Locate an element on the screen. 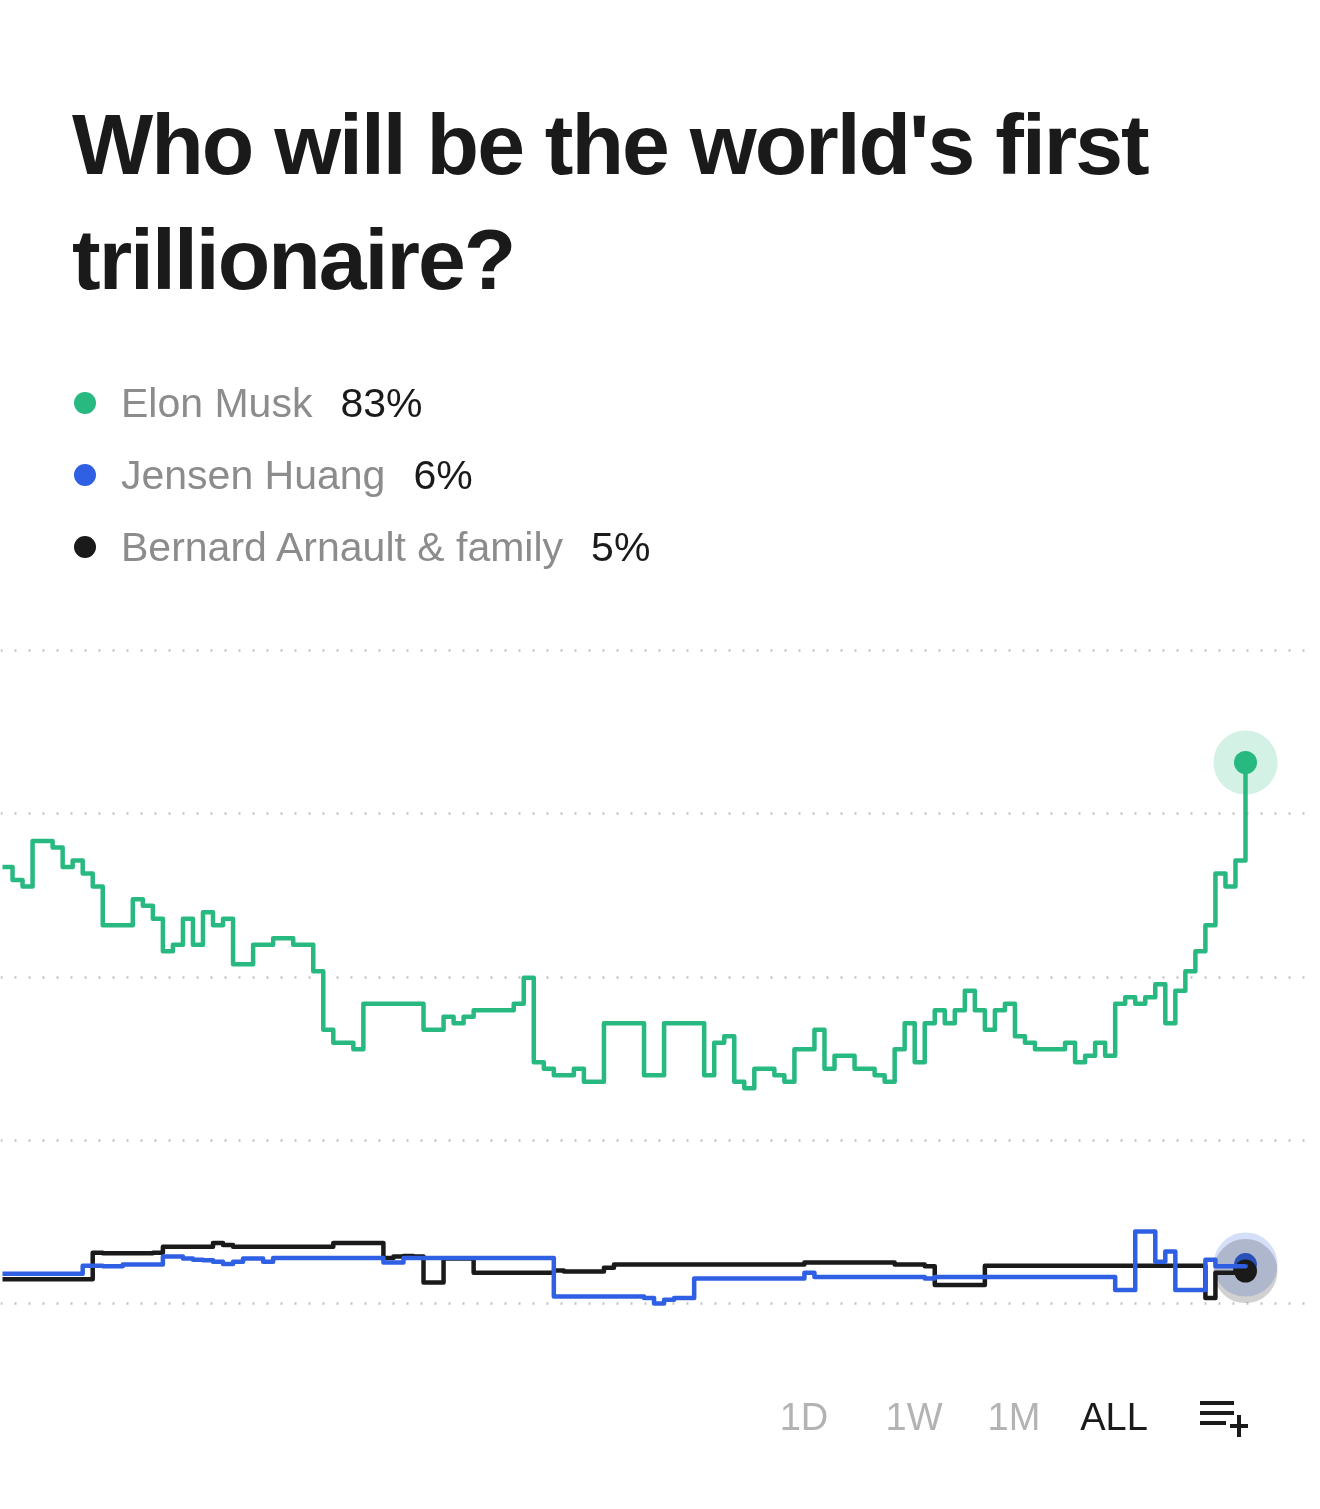  legend-label: Bernard Arnault & family is located at coordinates (342, 547).